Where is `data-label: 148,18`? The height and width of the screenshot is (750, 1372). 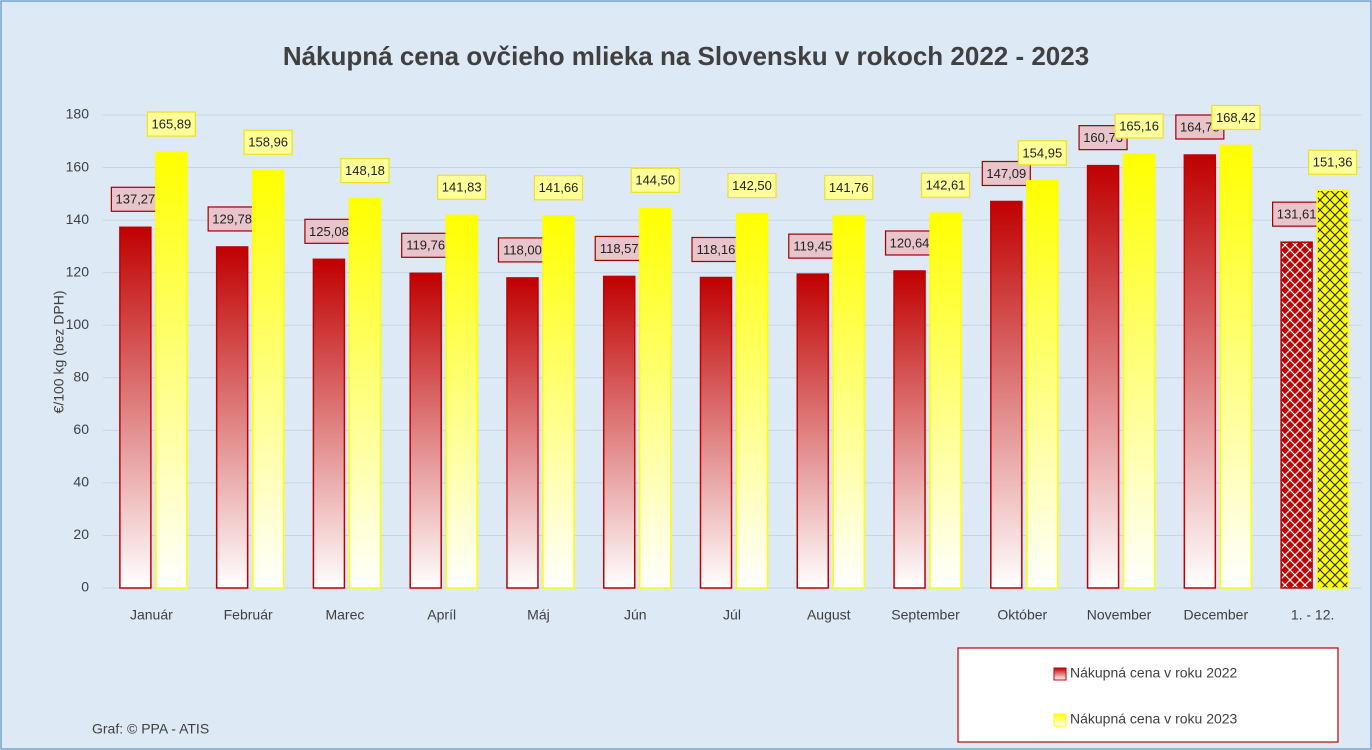 data-label: 148,18 is located at coordinates (365, 170).